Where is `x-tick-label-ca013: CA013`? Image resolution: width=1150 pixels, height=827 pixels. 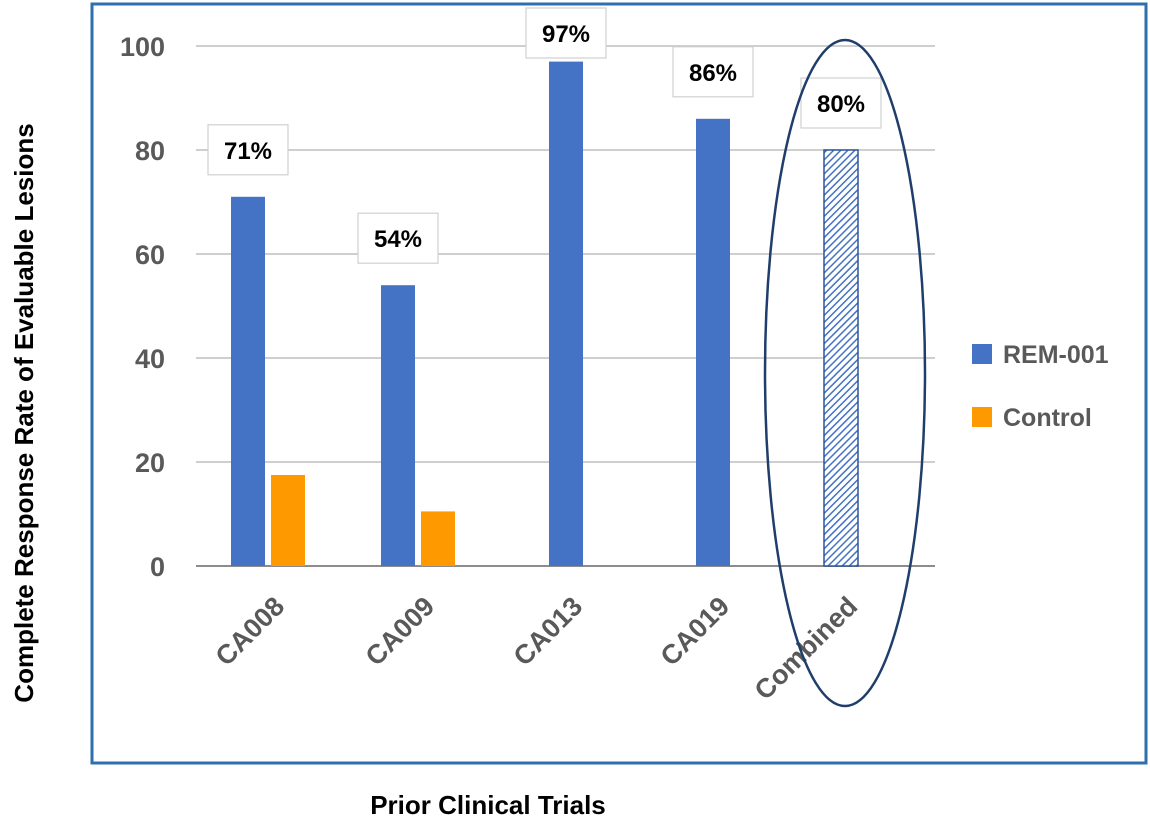 x-tick-label-ca013: CA013 is located at coordinates (548, 631).